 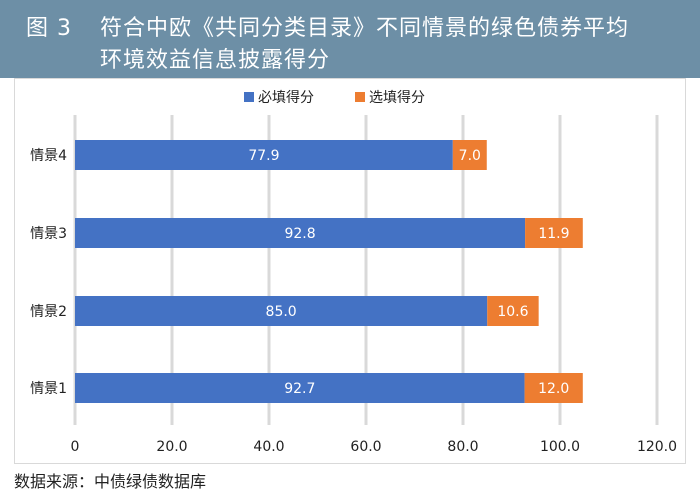 What do you see at coordinates (48, 312) in the screenshot?
I see `y-category-label: 情景2` at bounding box center [48, 312].